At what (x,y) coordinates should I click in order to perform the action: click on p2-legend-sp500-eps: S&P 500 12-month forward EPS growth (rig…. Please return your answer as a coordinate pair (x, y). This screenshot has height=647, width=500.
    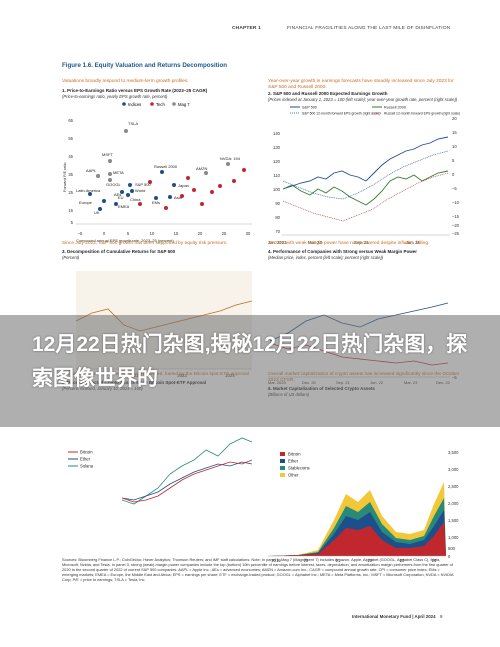
    Looking at the image, I should click on (341, 113).